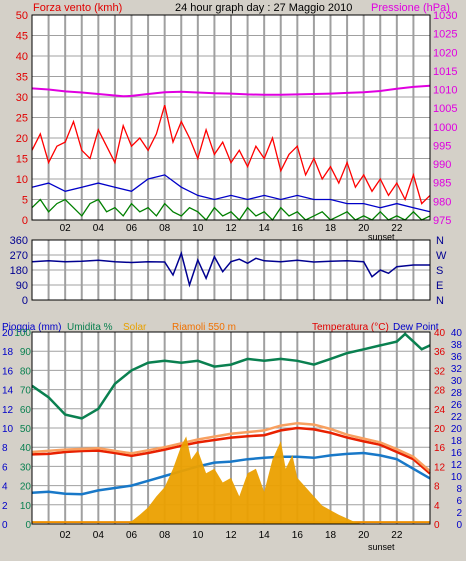 Image resolution: width=466 pixels, height=561 pixels. What do you see at coordinates (445, 91) in the screenshot?
I see `pressure-tick-label: 1010` at bounding box center [445, 91].